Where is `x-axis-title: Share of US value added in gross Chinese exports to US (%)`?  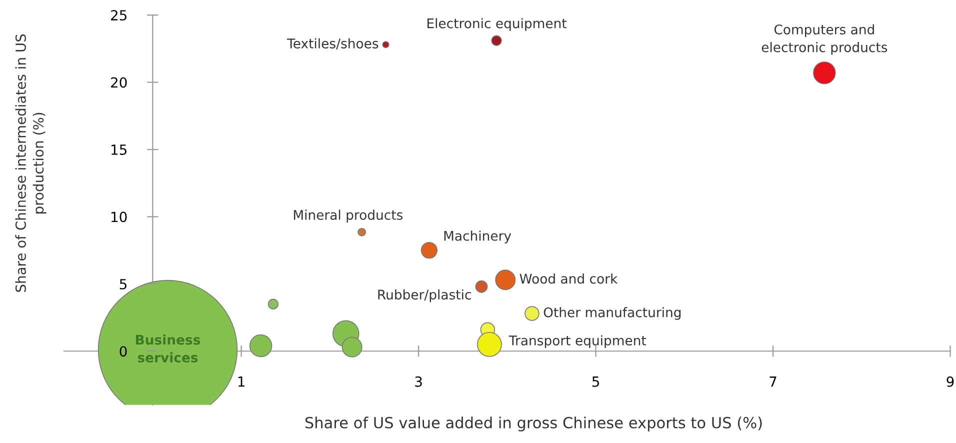 x-axis-title: Share of US value added in gross Chinese exports to US (%) is located at coordinates (533, 424).